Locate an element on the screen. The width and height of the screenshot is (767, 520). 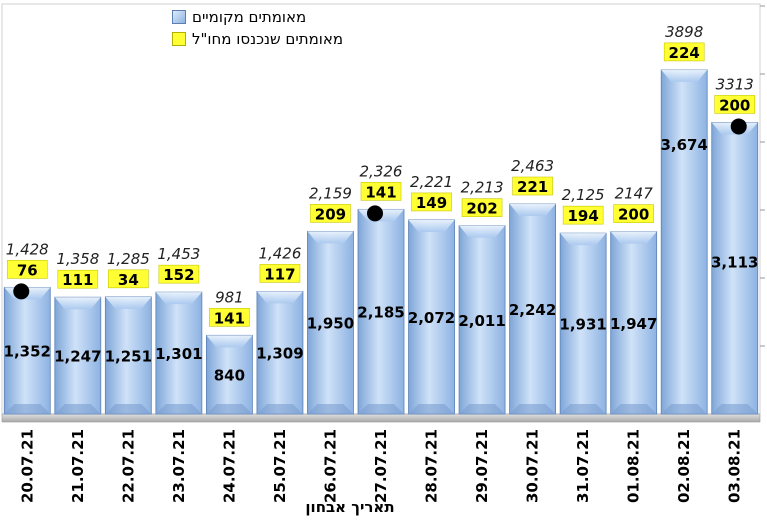
data-label-local: 1,301 is located at coordinates (178, 354).